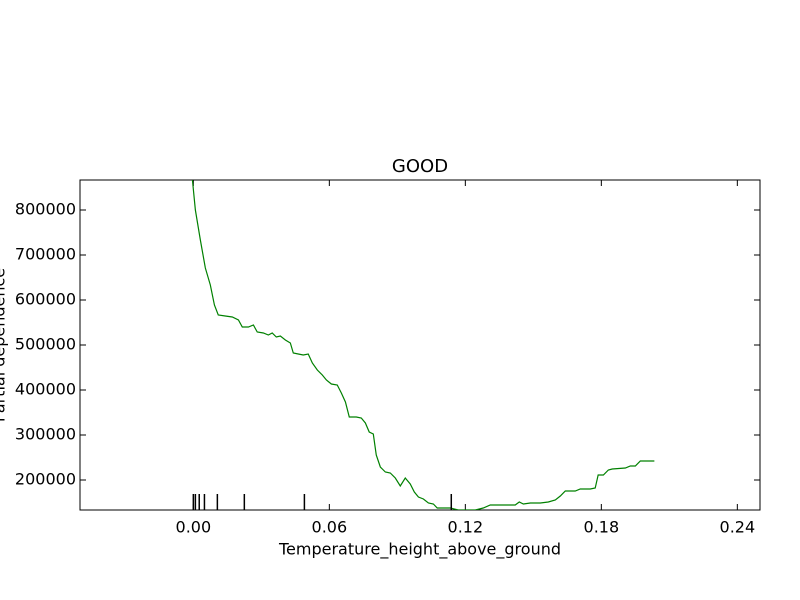 The height and width of the screenshot is (600, 800). I want to click on x-tick-label: 0.18, so click(602, 527).